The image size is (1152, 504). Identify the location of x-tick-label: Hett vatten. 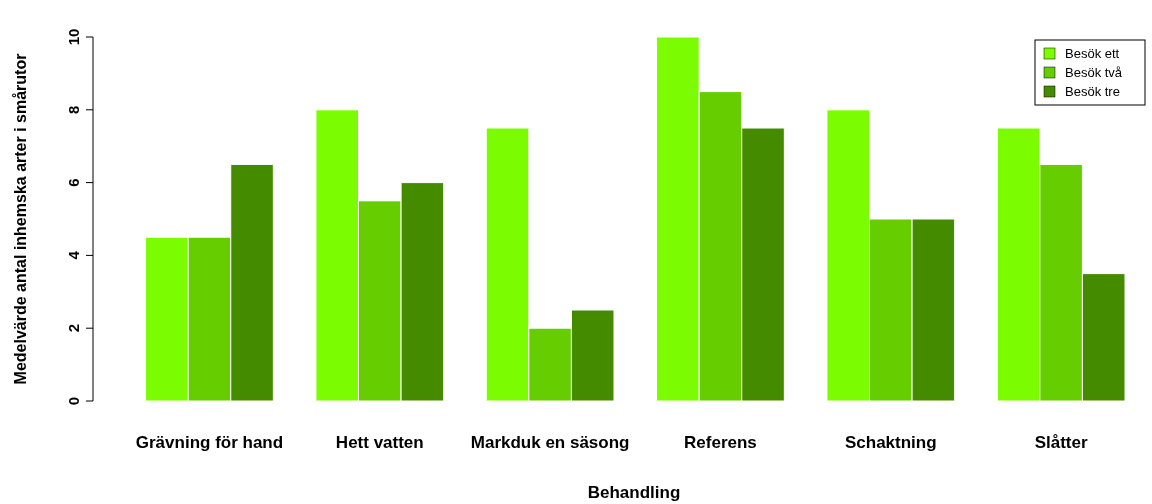
(379, 442).